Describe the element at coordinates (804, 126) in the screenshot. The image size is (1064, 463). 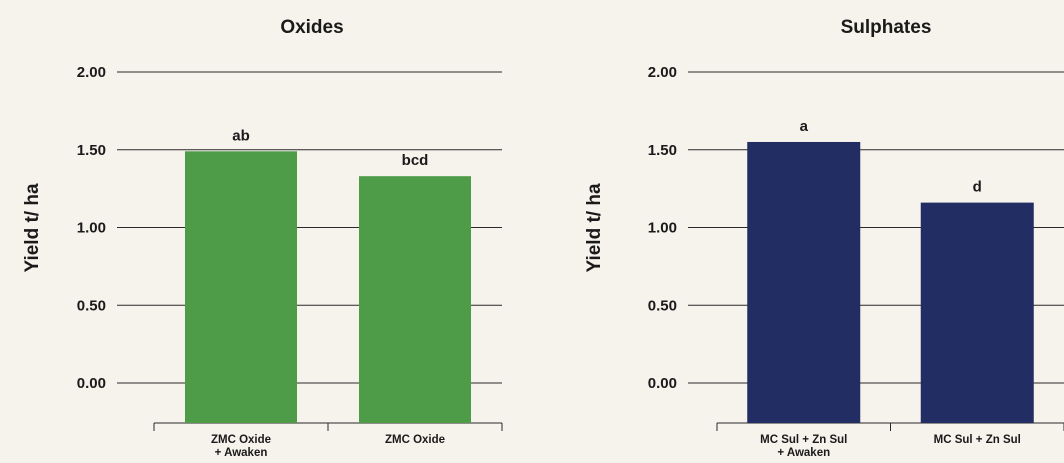
I see `bar-data-label: a` at that location.